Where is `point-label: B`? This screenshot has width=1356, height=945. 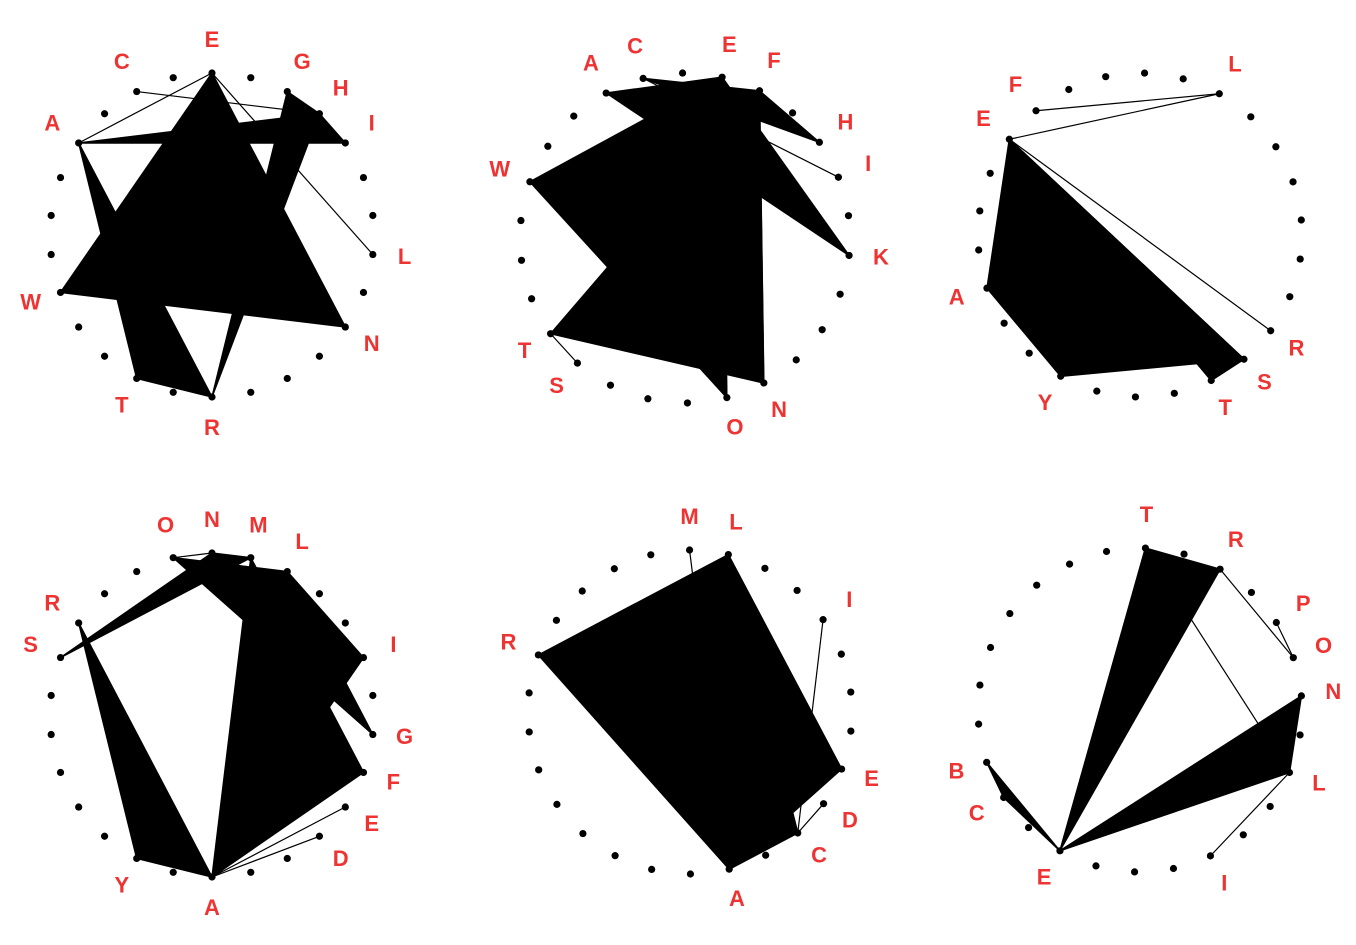
point-label: B is located at coordinates (956, 770).